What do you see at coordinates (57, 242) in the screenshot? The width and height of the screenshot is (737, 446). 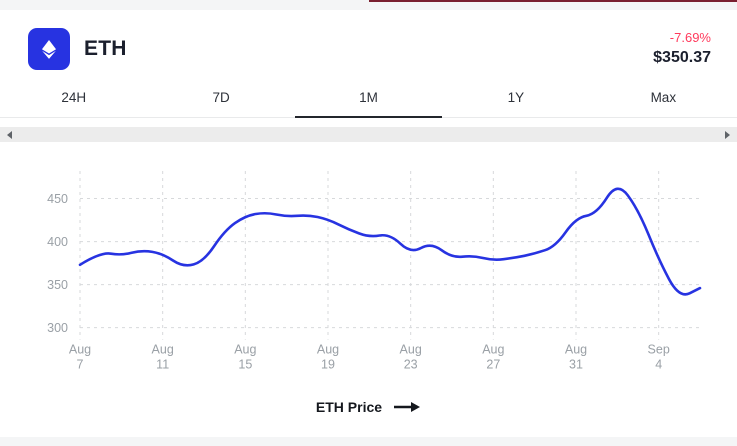 I see `svg-text: 400` at bounding box center [57, 242].